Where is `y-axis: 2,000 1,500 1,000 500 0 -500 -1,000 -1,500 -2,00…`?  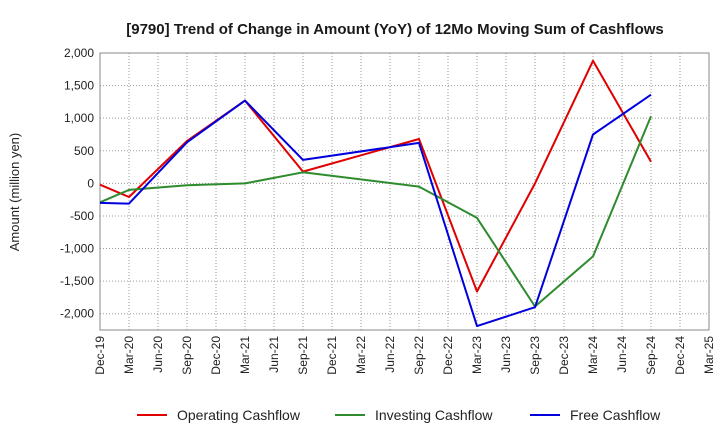
y-axis: 2,000 1,500 1,000 500 0 -500 -1,000 -1,500 -2,00… is located at coordinates (77, 183).